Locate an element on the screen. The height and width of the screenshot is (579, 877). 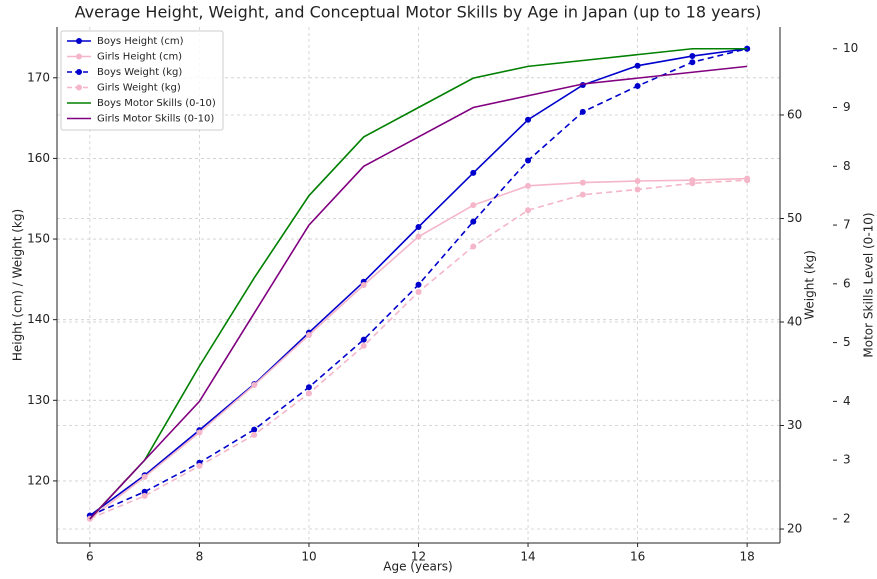
y3-axis-label: Motor Skills Level (0-10) is located at coordinates (869, 284).